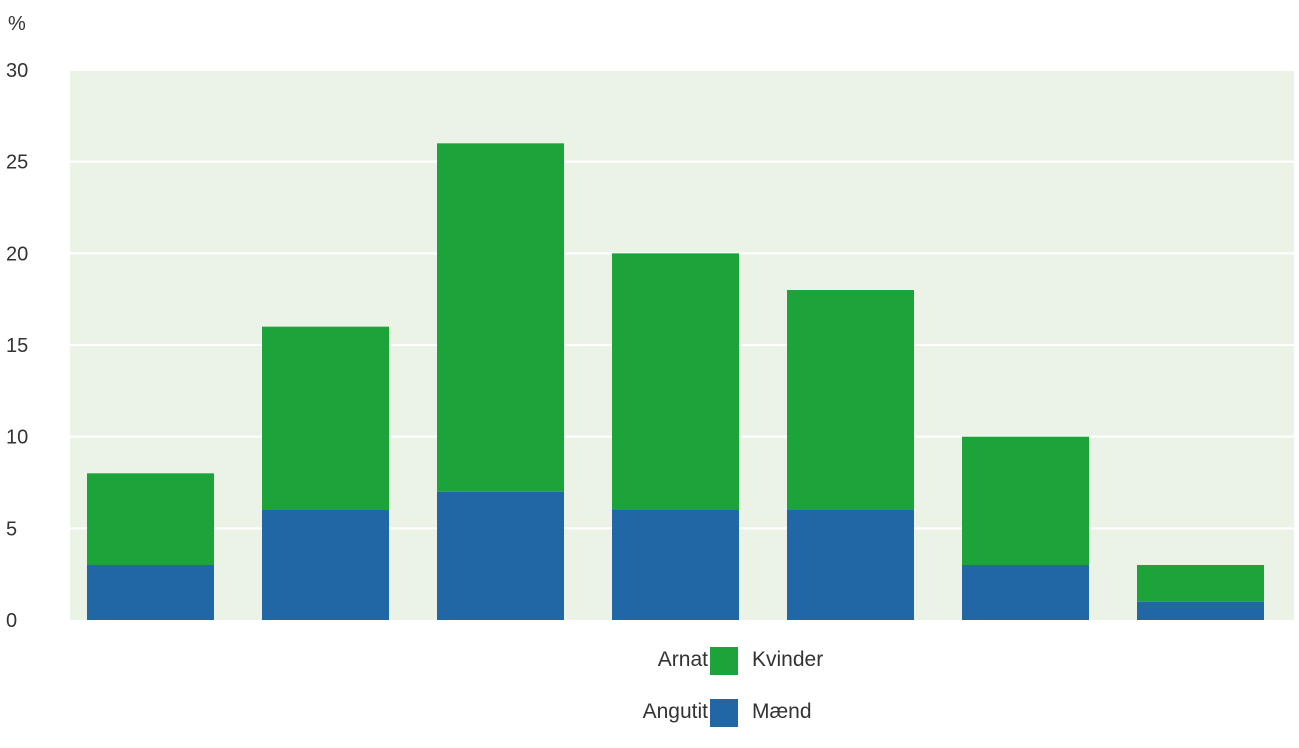 Image resolution: width=1299 pixels, height=748 pixels. Describe the element at coordinates (11, 621) in the screenshot. I see `y-tick-label: 0` at that location.